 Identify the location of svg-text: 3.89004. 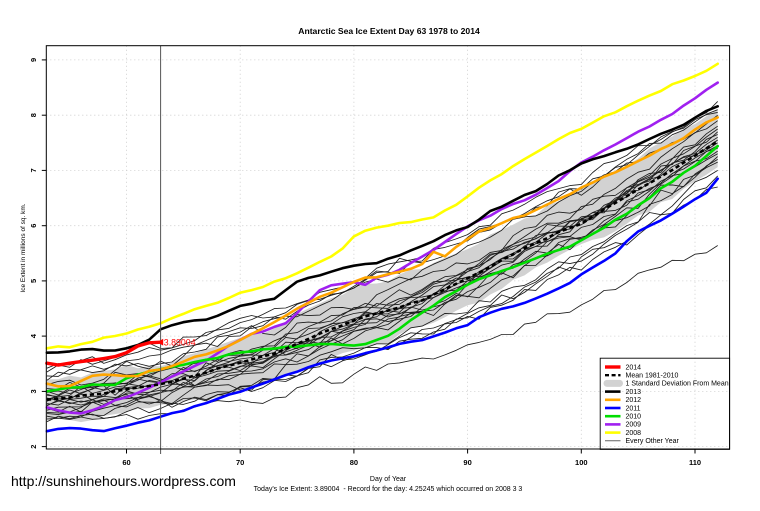
(180, 342).